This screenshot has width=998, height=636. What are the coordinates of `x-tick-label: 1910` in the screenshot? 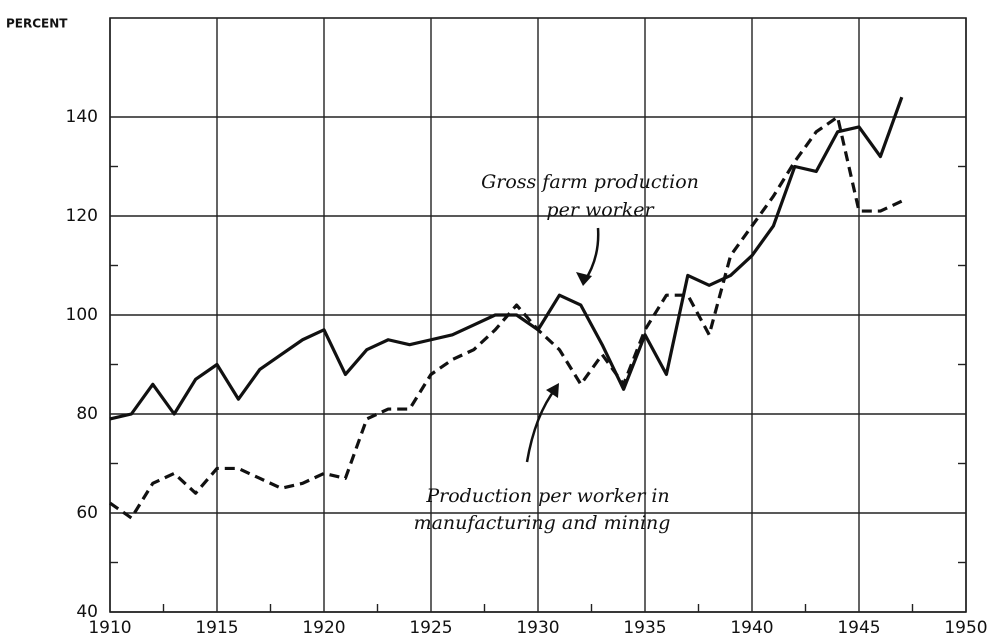 It's located at (109, 627).